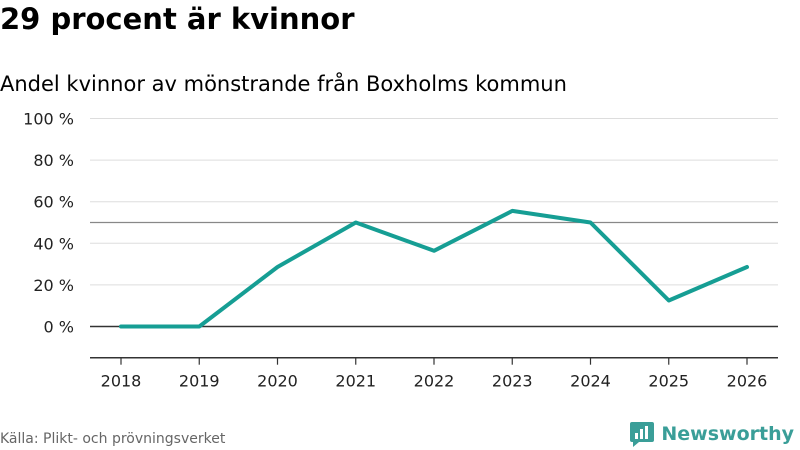  I want to click on x-tick-label: 2025, so click(668, 381).